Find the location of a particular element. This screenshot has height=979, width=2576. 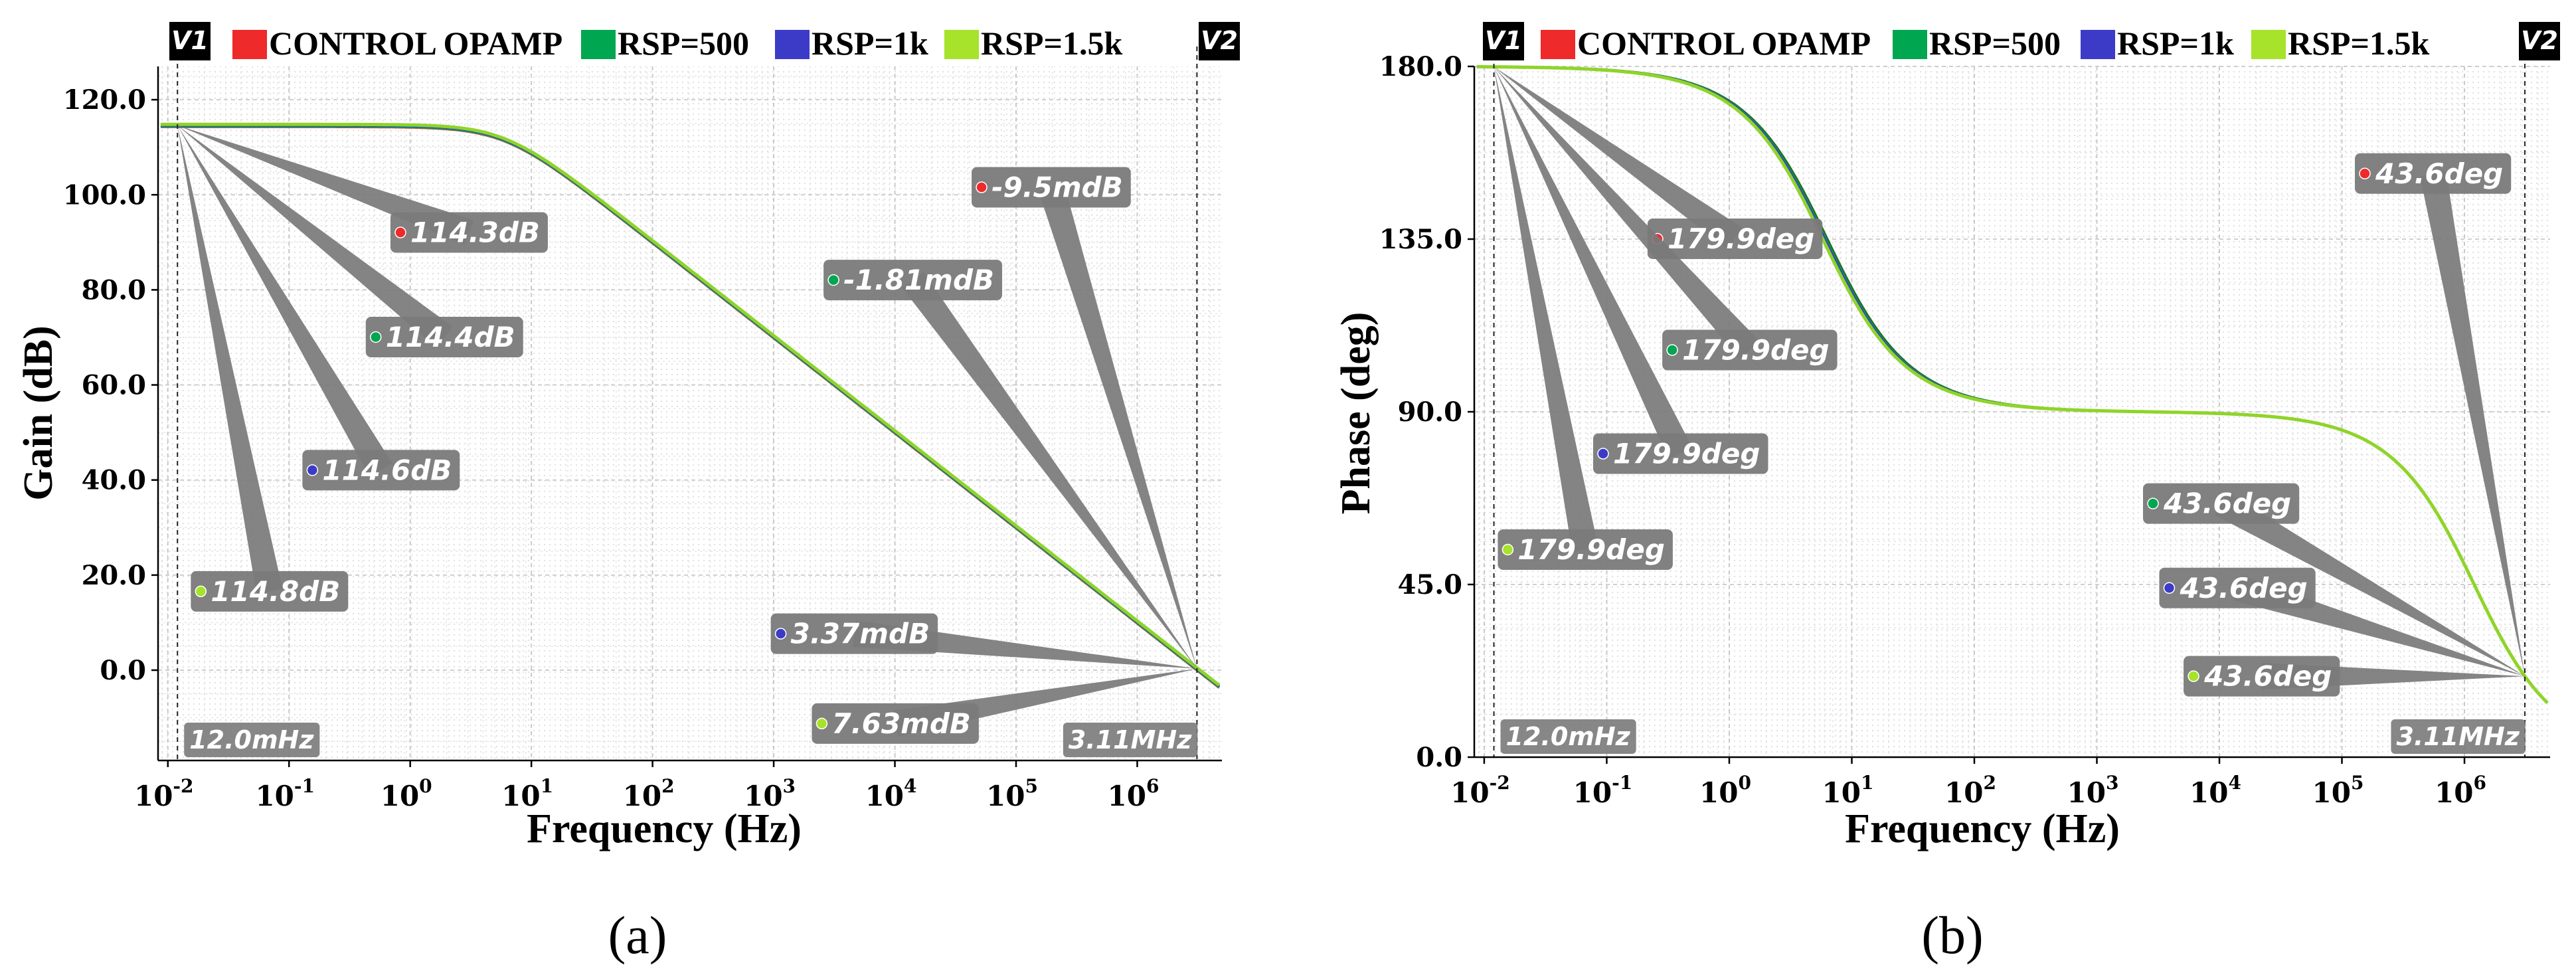

marker-readout: 3.37mdB is located at coordinates (860, 634).